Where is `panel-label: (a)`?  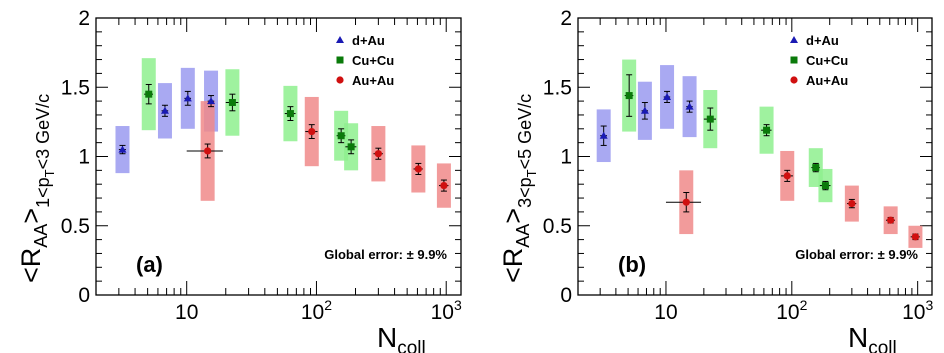 panel-label: (a) is located at coordinates (149, 264).